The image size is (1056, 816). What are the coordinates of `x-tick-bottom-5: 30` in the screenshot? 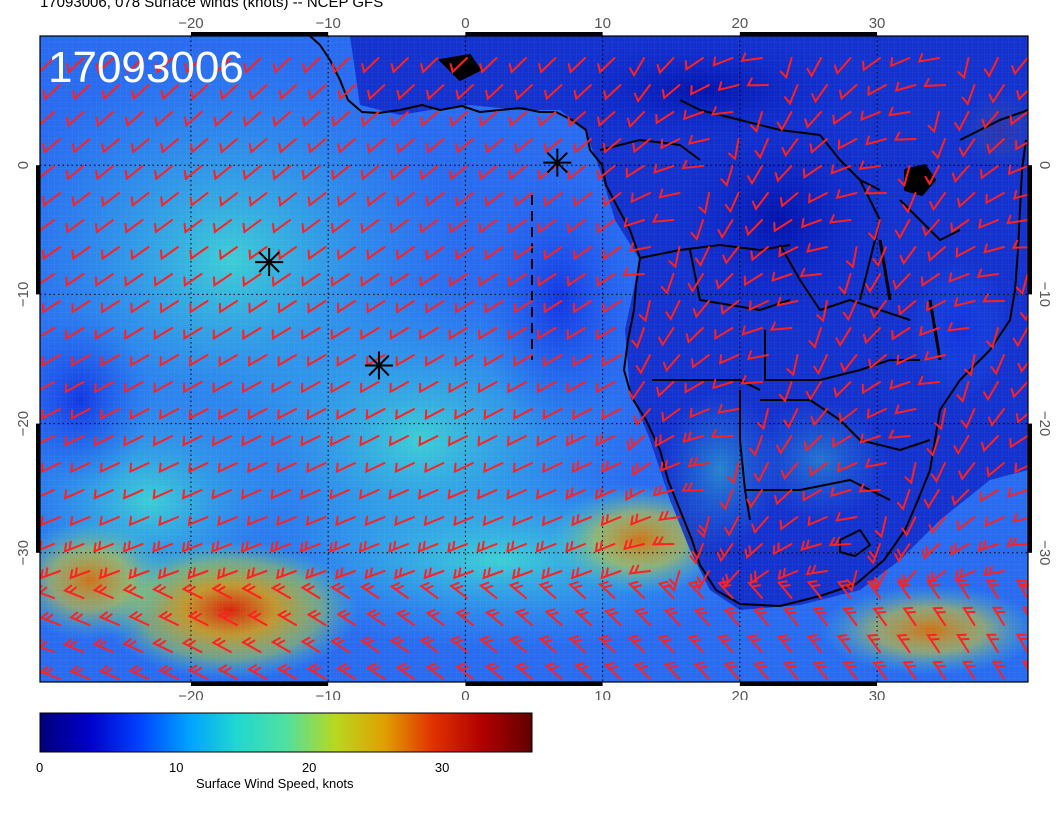 It's located at (877, 694).